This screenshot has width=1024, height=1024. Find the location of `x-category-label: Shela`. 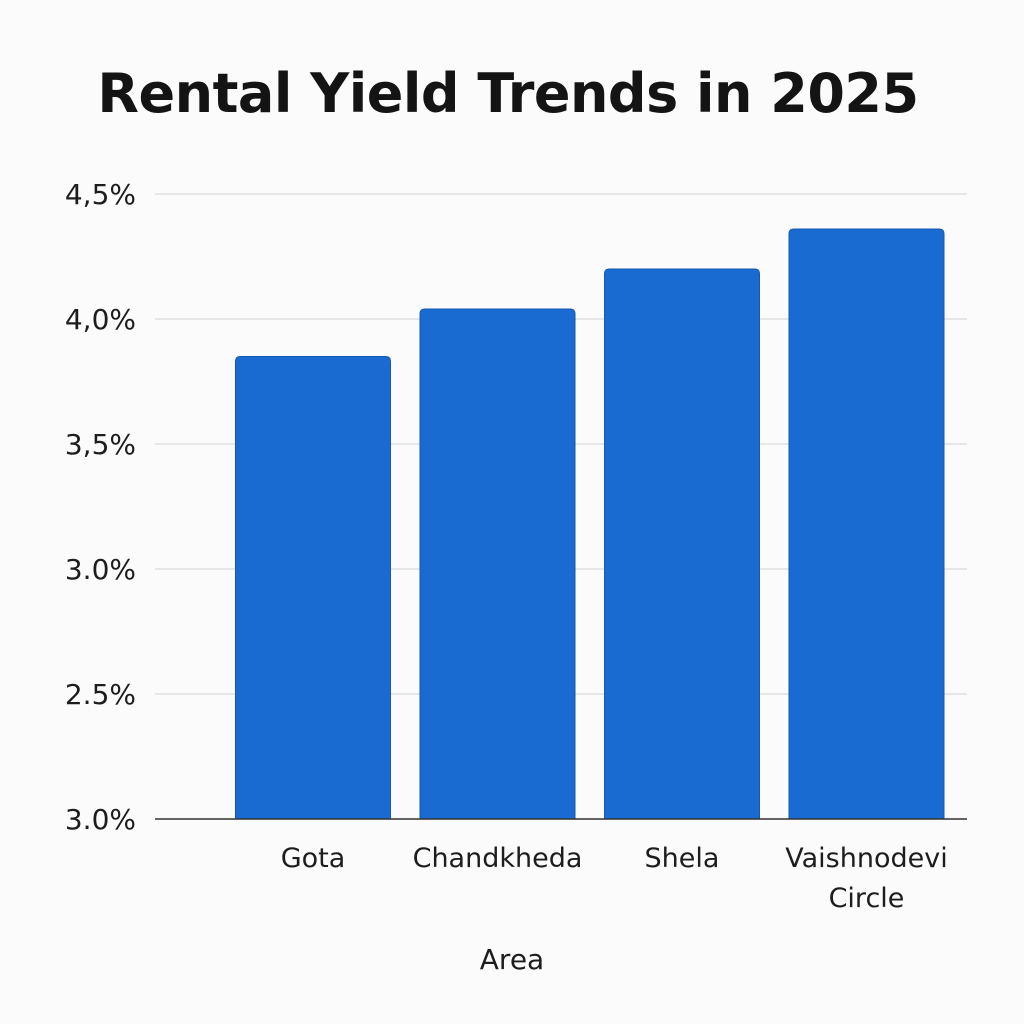

x-category-label: Shela is located at coordinates (682, 858).